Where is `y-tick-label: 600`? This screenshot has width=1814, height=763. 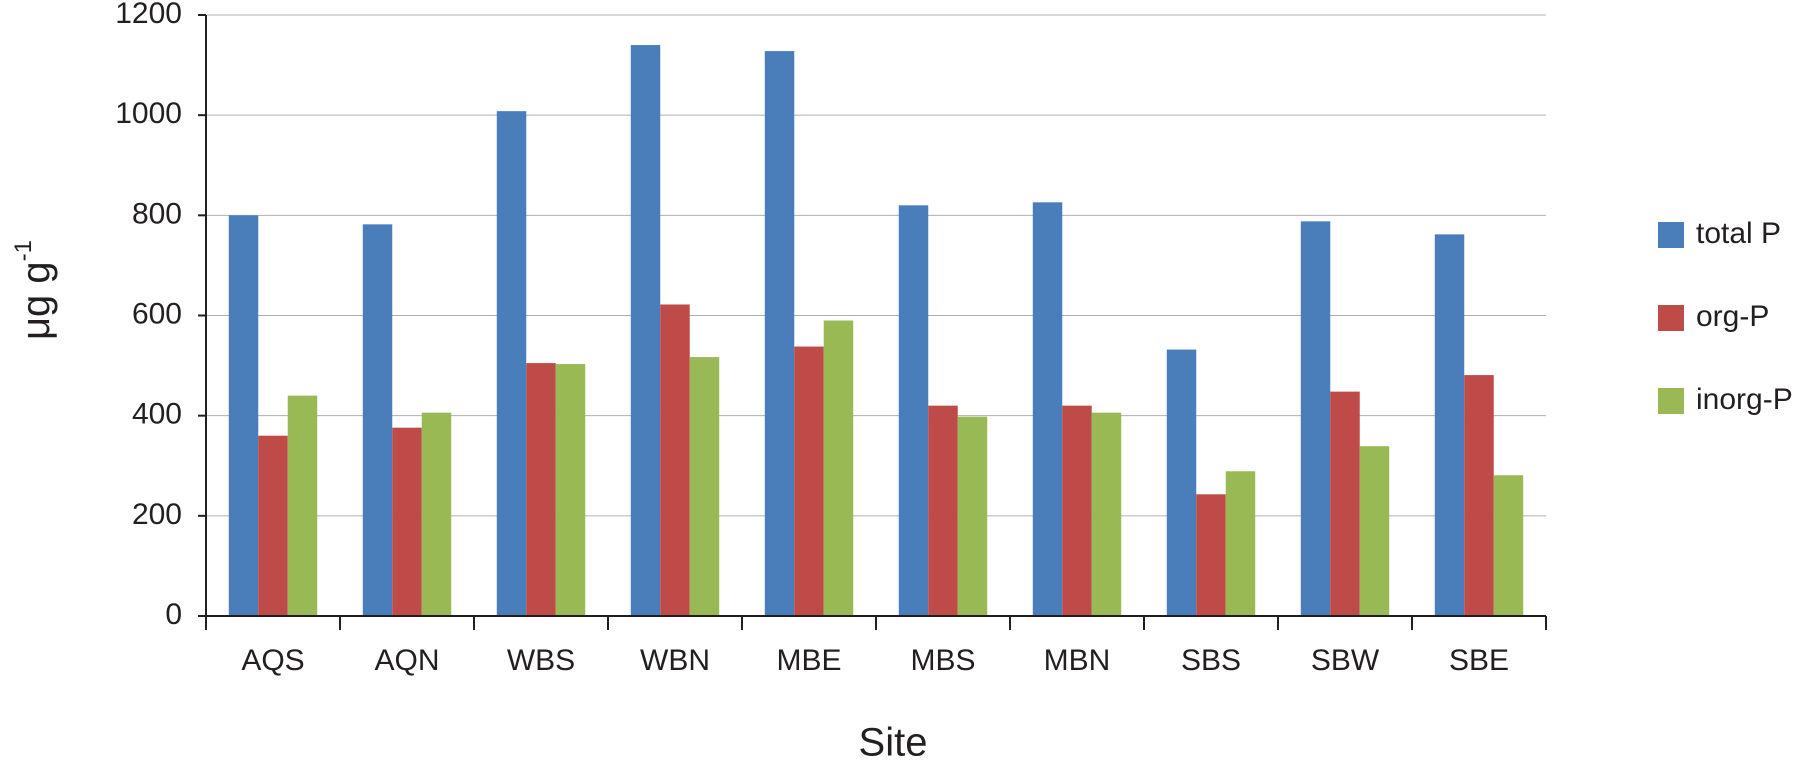
y-tick-label: 600 is located at coordinates (157, 313).